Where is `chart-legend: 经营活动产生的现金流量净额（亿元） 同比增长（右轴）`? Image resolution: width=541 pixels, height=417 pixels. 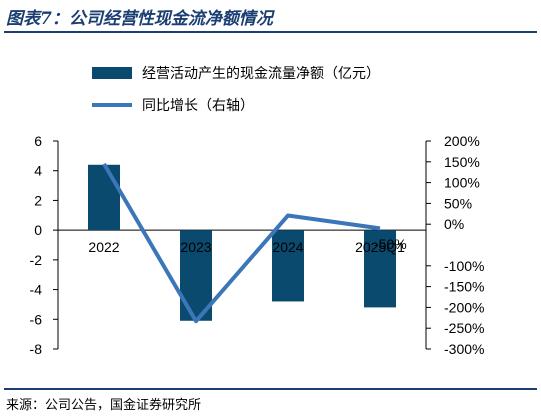
chart-legend: 经营活动产生的现金流量净额（亿元） 同比增长（右轴） is located at coordinates (236, 94).